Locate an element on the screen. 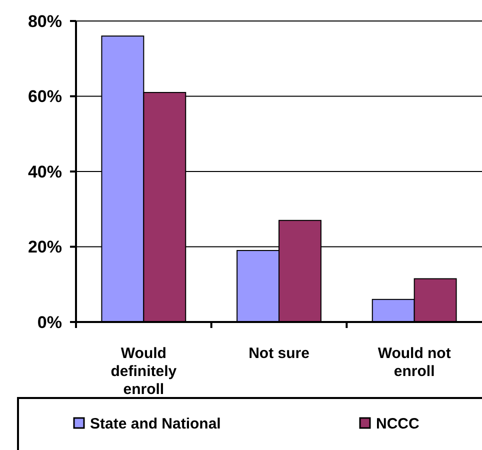 The height and width of the screenshot is (450, 482). x-tick-label: Not sure is located at coordinates (279, 353).